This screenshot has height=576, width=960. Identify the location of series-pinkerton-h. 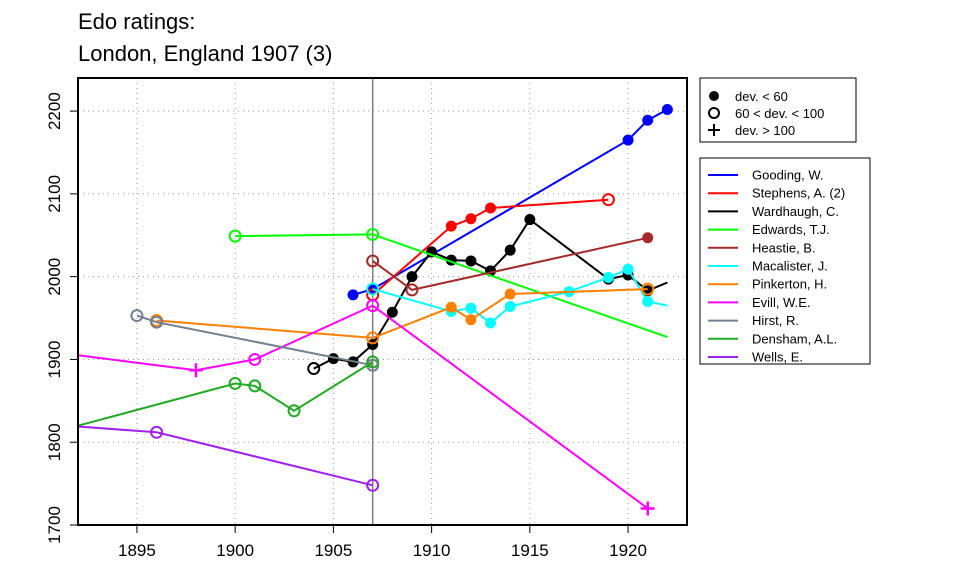
(402, 313).